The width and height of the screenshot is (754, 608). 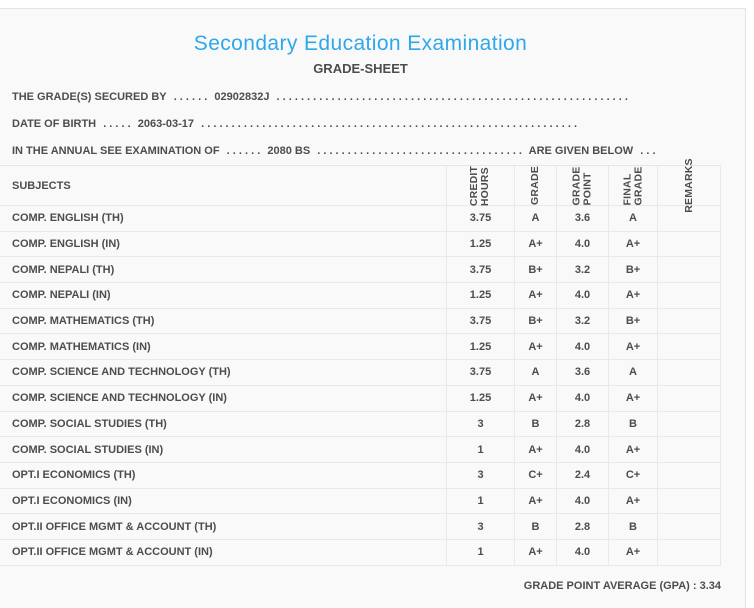 I want to click on subject-cell: OPT.I ECONOMICS (IN), so click(x=72, y=500).